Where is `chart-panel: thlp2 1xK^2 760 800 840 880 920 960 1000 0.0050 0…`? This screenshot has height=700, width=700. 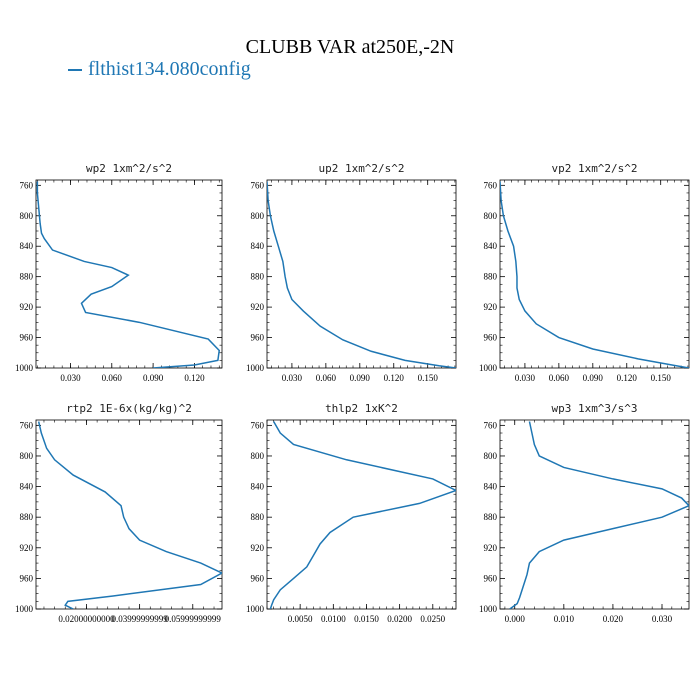 chart-panel: thlp2 1xK^2 760 800 840 880 920 960 1000 0.0050 0… is located at coordinates (351, 513).